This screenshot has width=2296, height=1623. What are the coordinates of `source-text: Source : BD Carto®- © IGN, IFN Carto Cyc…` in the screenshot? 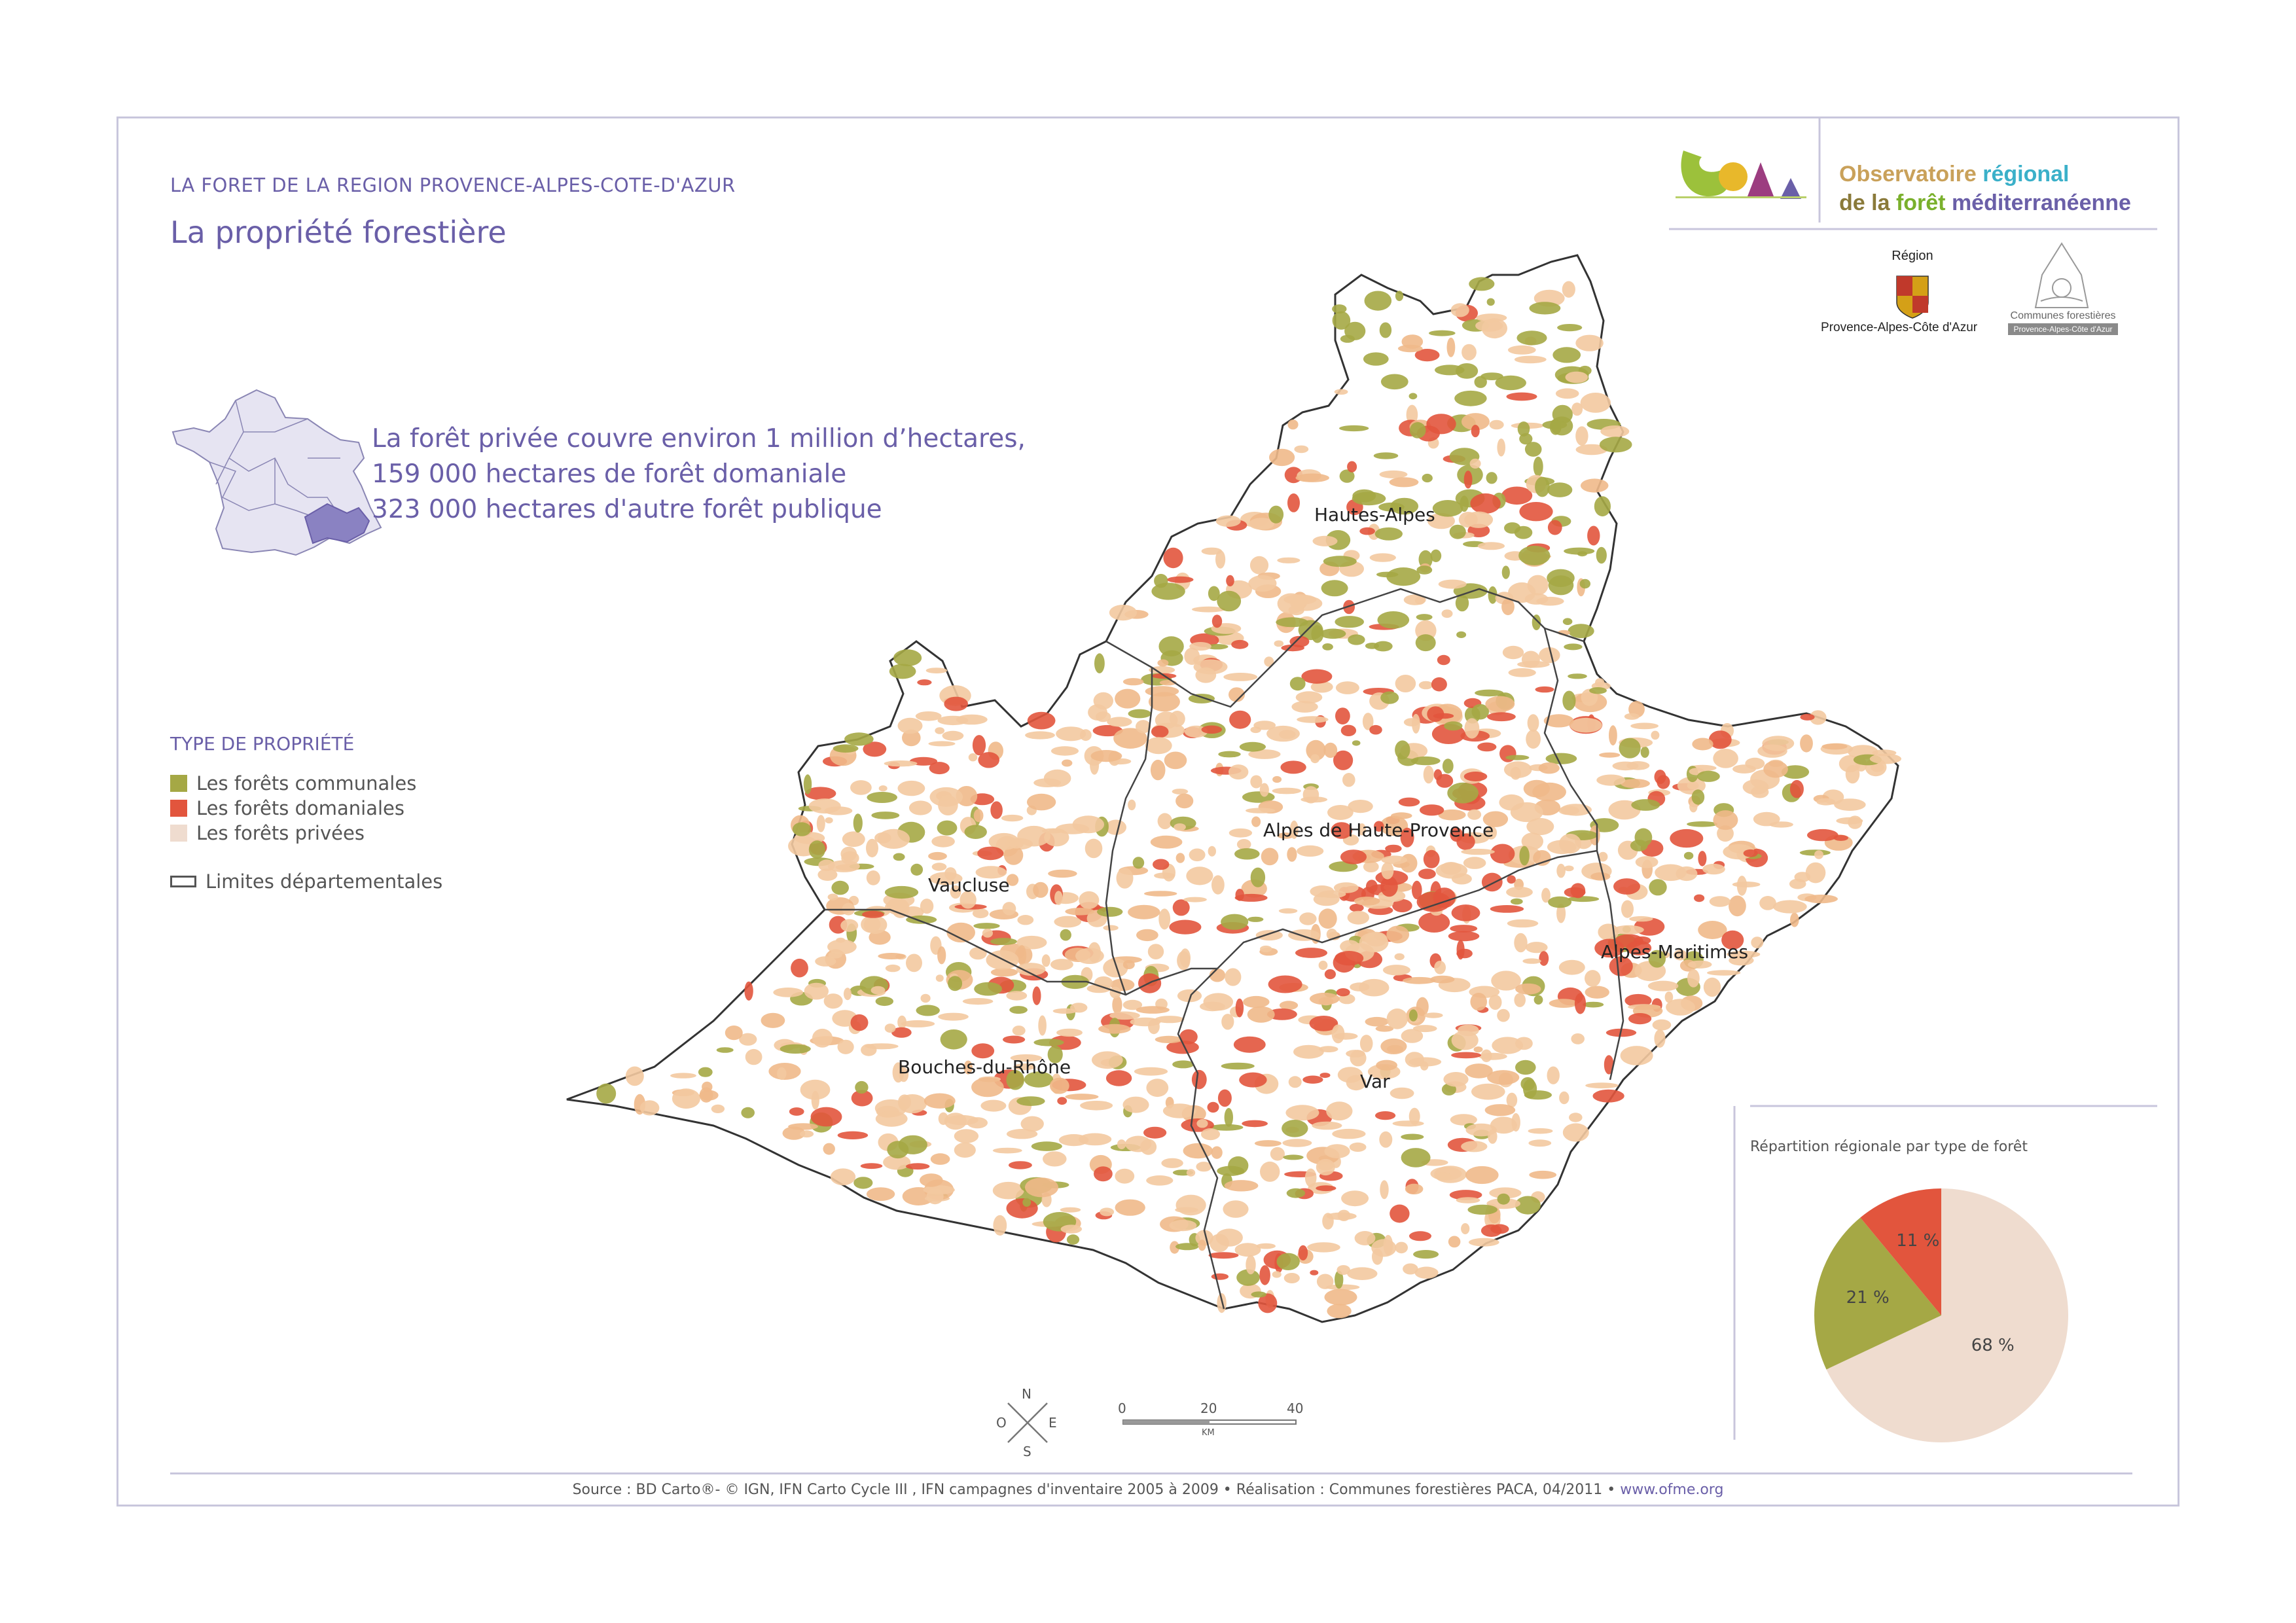 It's located at (1096, 1490).